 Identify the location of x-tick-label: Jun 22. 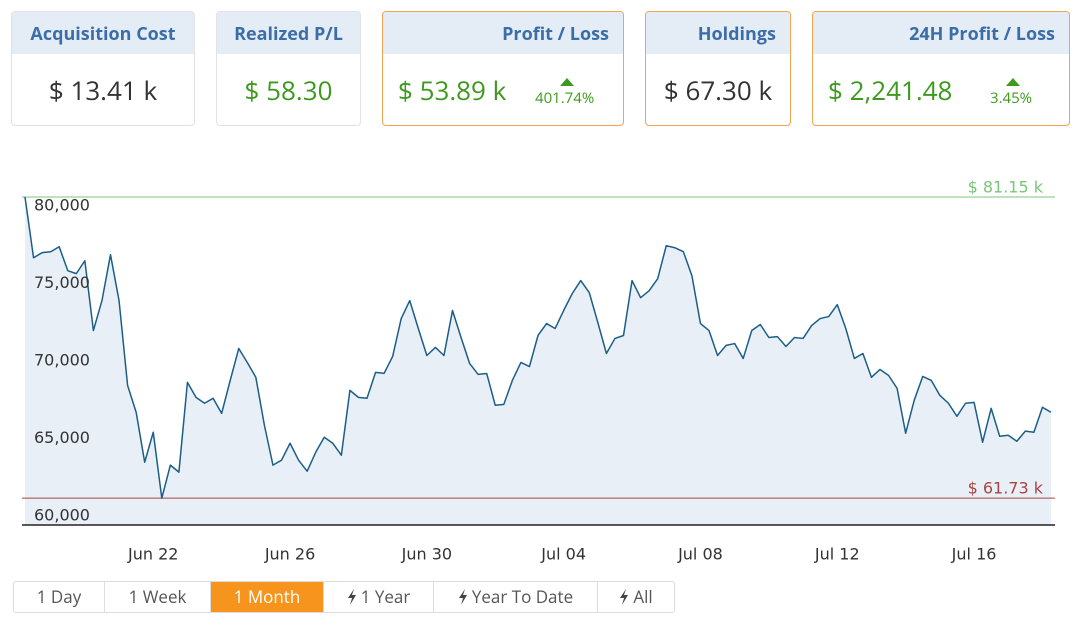
(152, 554).